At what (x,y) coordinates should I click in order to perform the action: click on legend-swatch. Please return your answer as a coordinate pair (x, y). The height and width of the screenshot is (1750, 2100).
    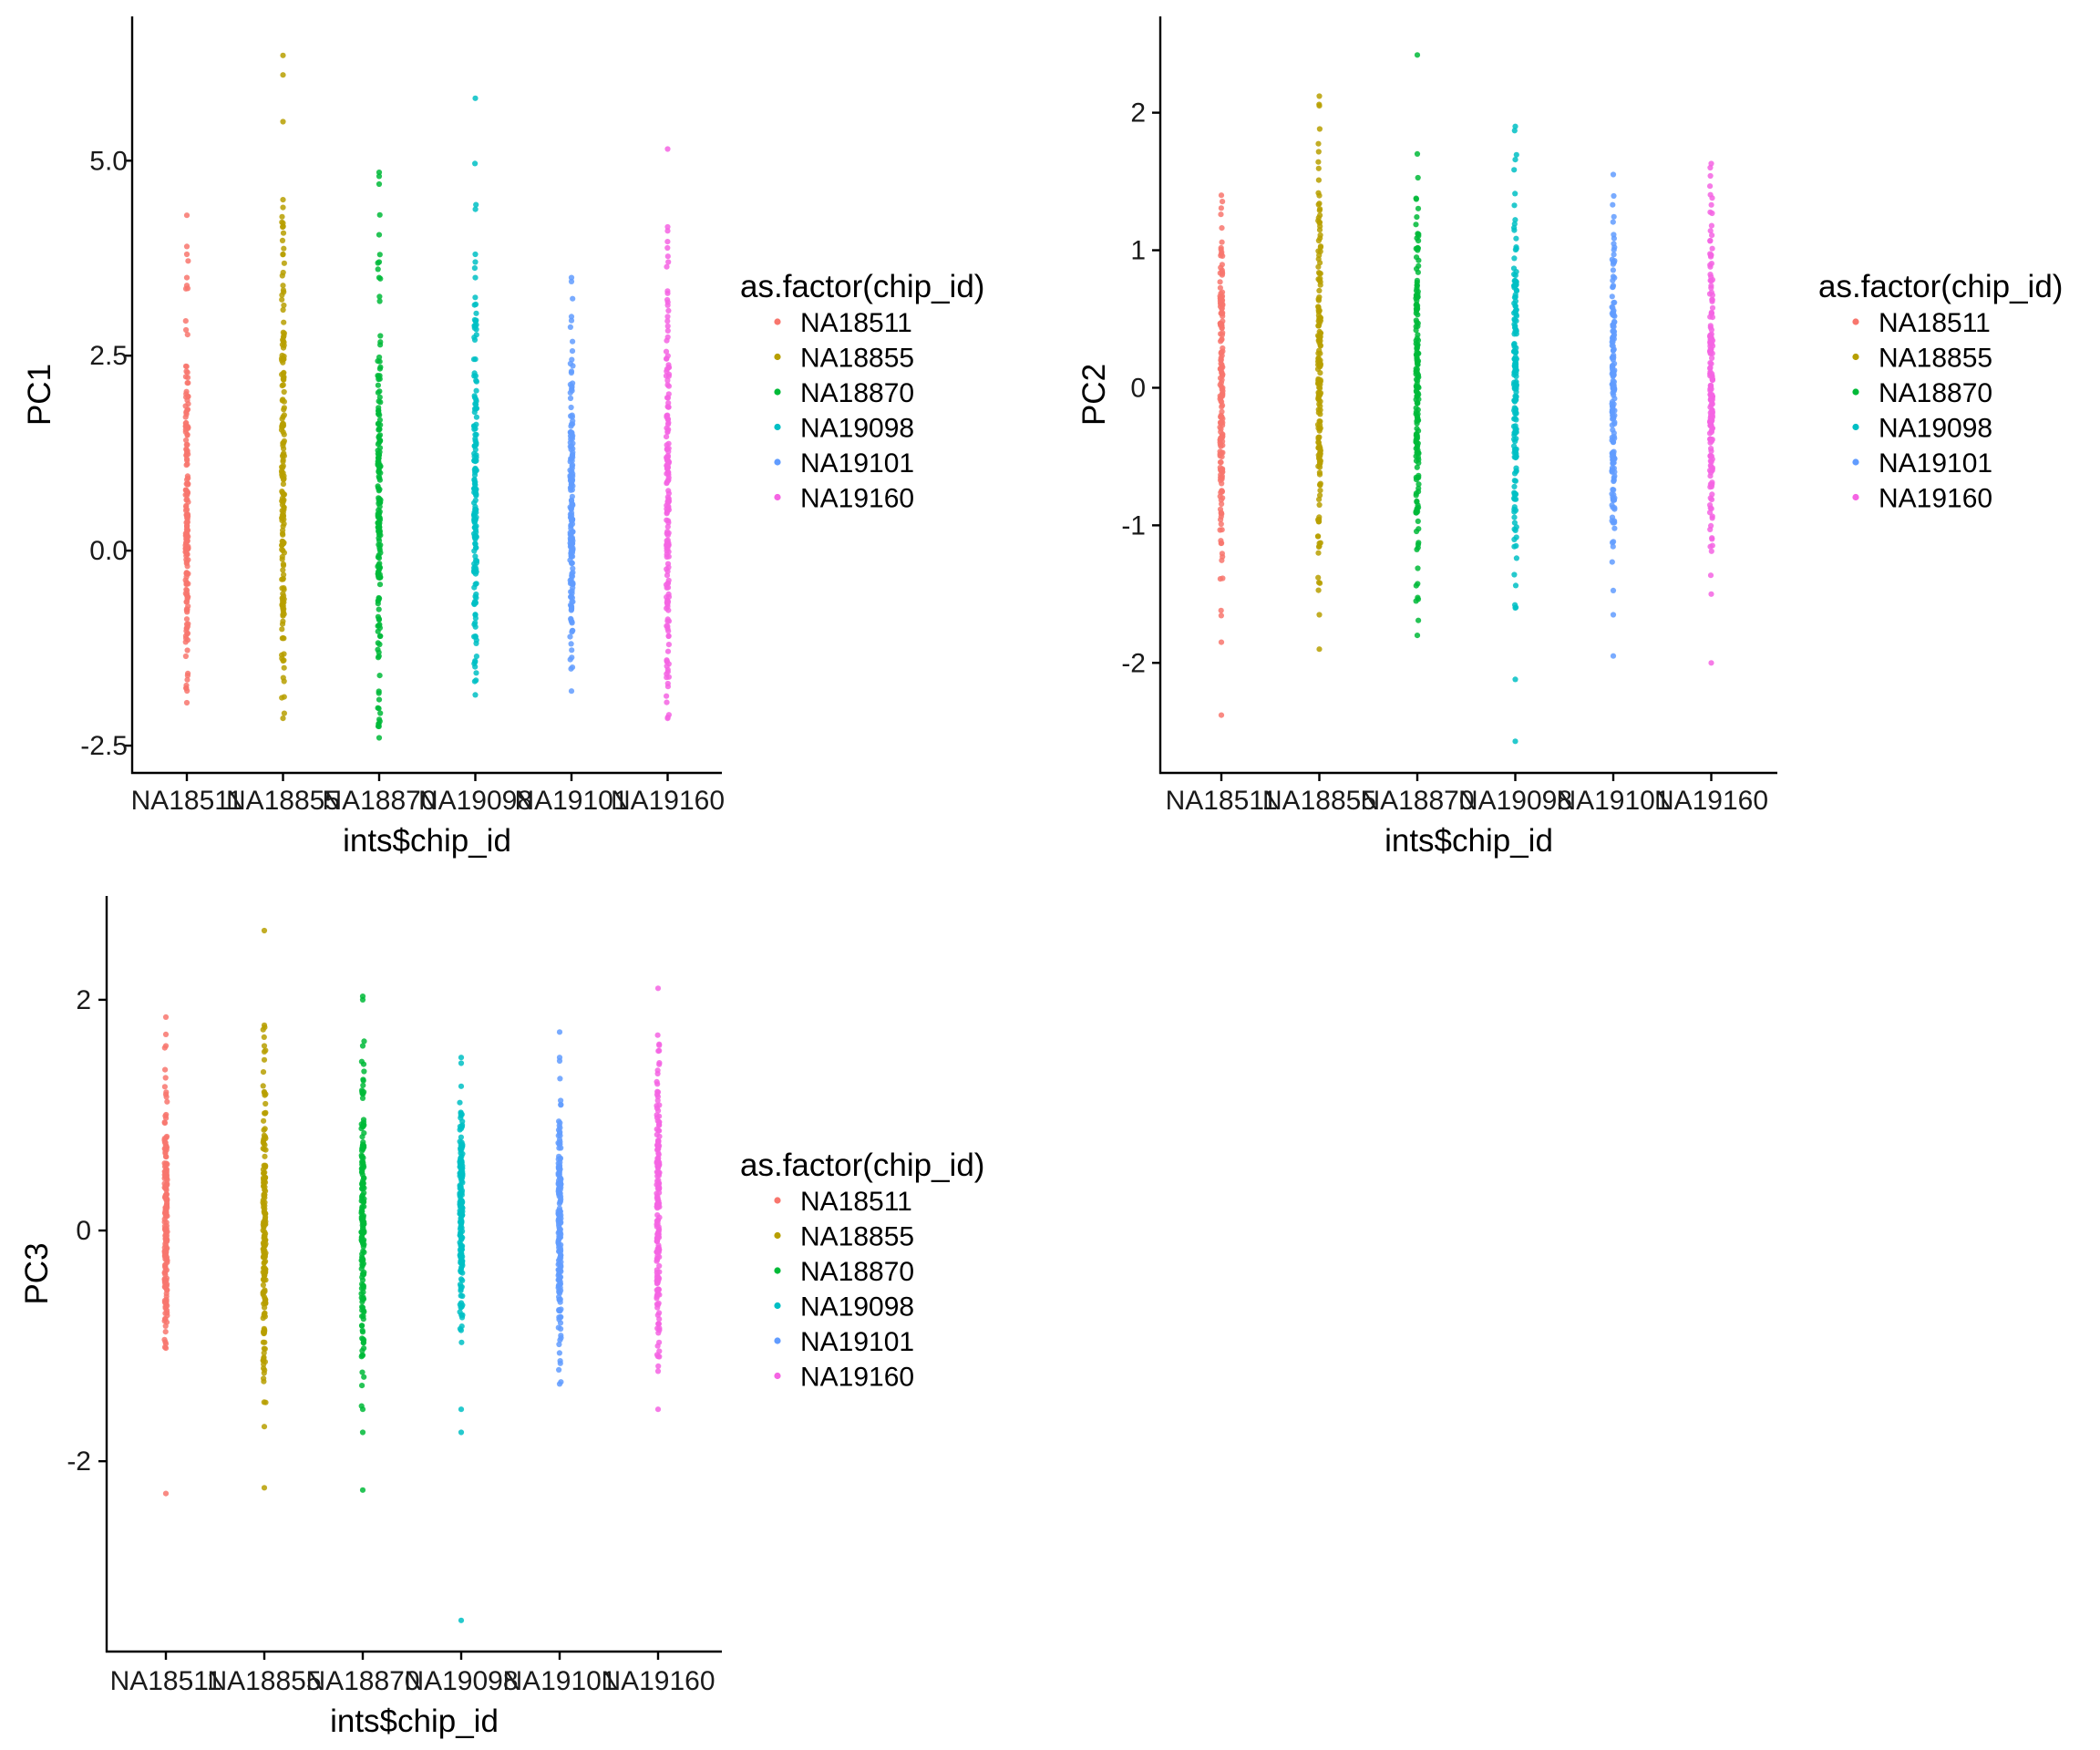
    Looking at the image, I should click on (1856, 392).